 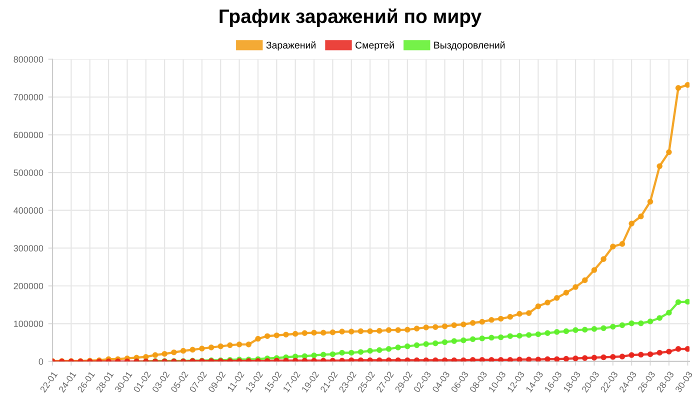 I want to click on y-tick-label: 0, so click(x=41, y=361).